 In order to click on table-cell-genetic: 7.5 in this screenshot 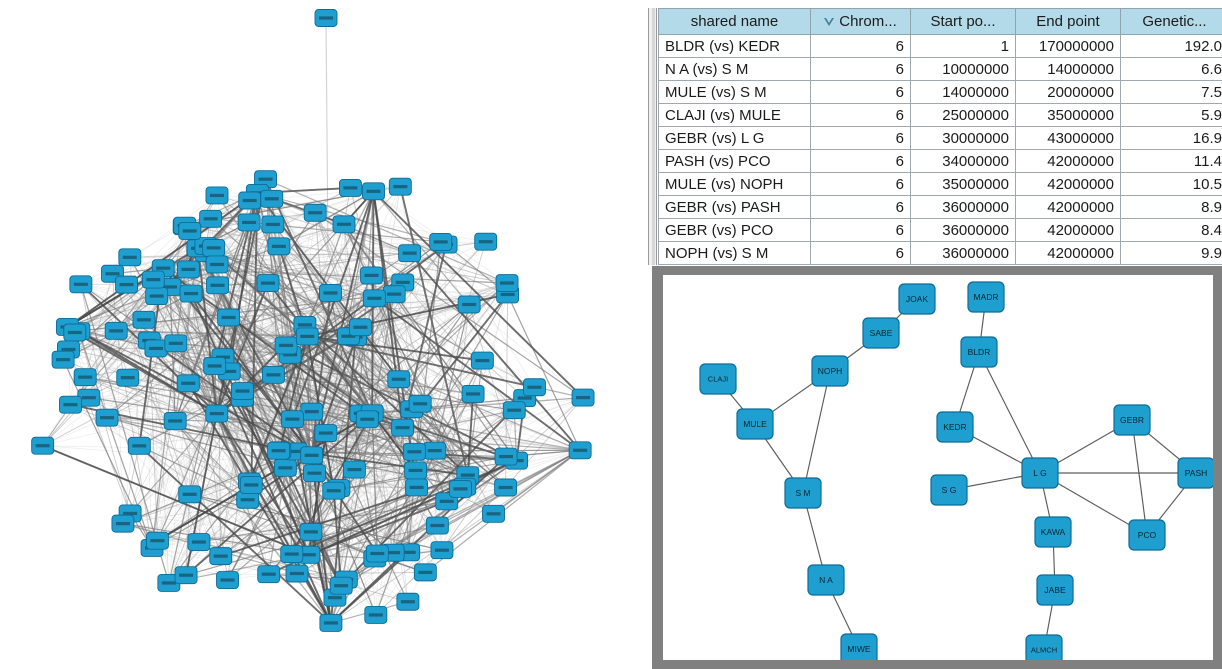, I will do `click(1171, 92)`.